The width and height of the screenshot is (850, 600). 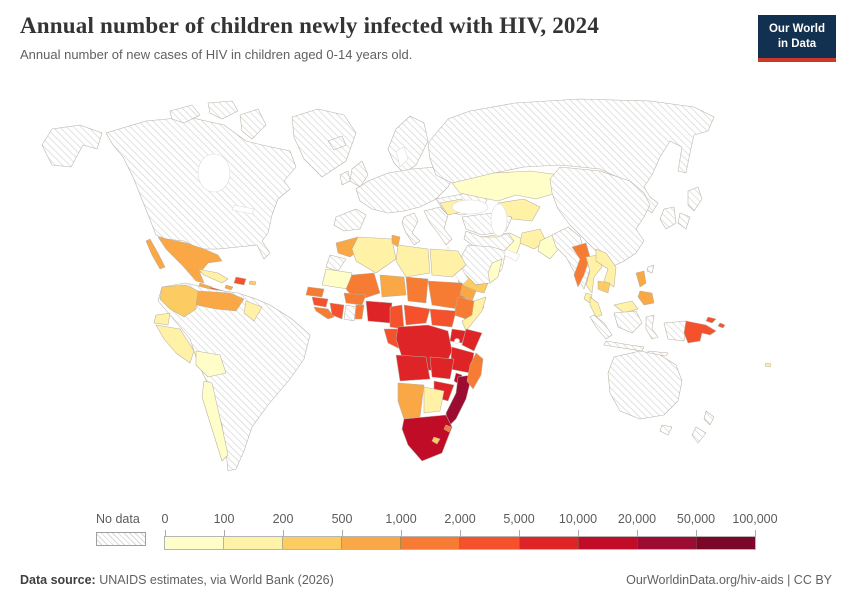 I want to click on country-scandinavia, so click(x=408, y=144).